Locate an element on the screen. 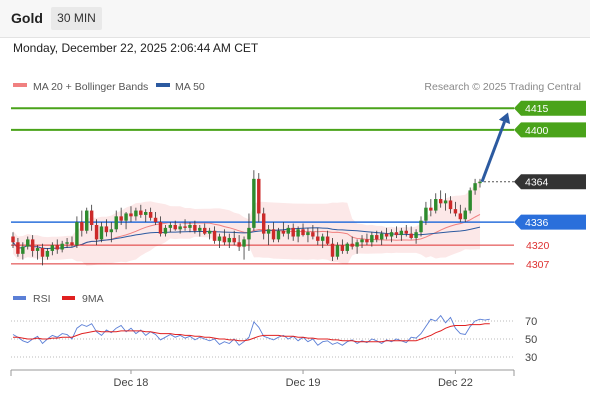 Image resolution: width=590 pixels, height=400 pixels. rsi-line is located at coordinates (251, 330).